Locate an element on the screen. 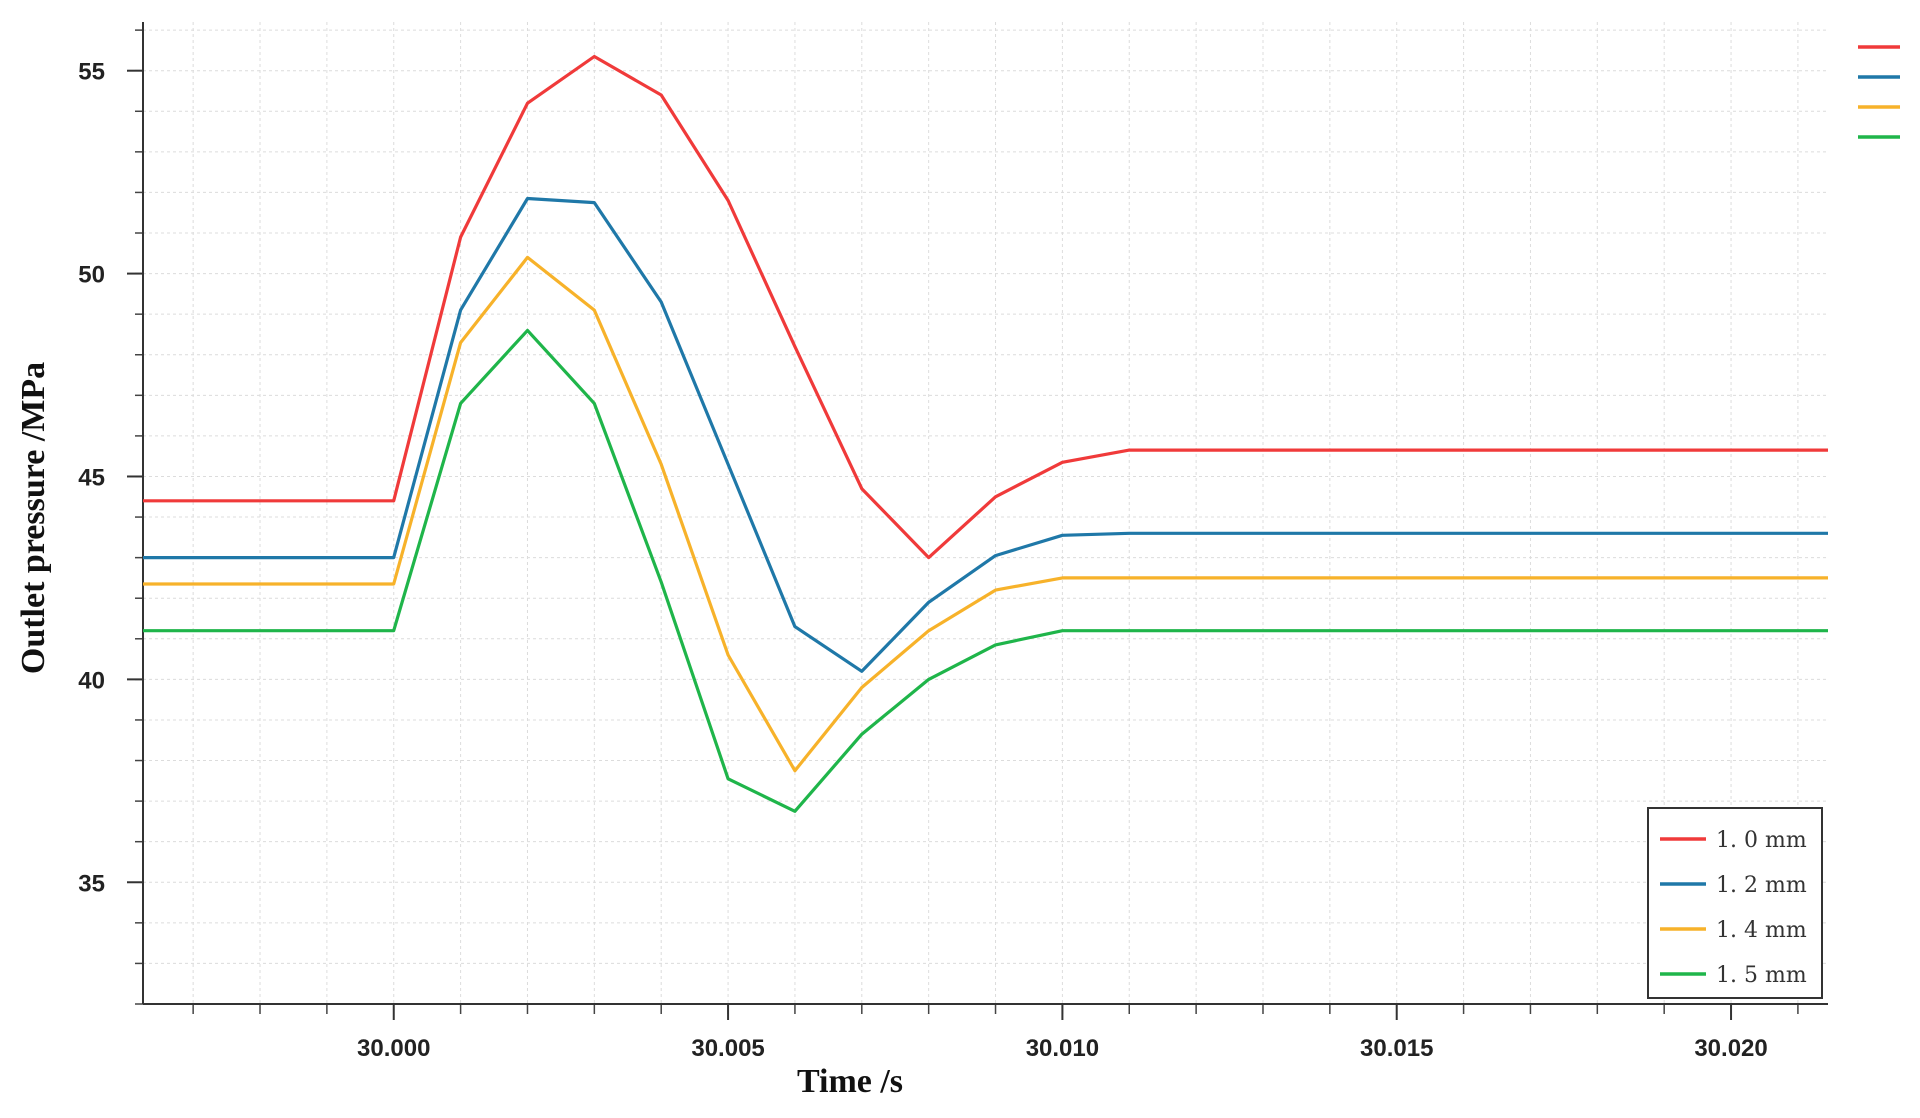 The height and width of the screenshot is (1118, 1920). x-tick-label: 30.005 is located at coordinates (727, 1048).